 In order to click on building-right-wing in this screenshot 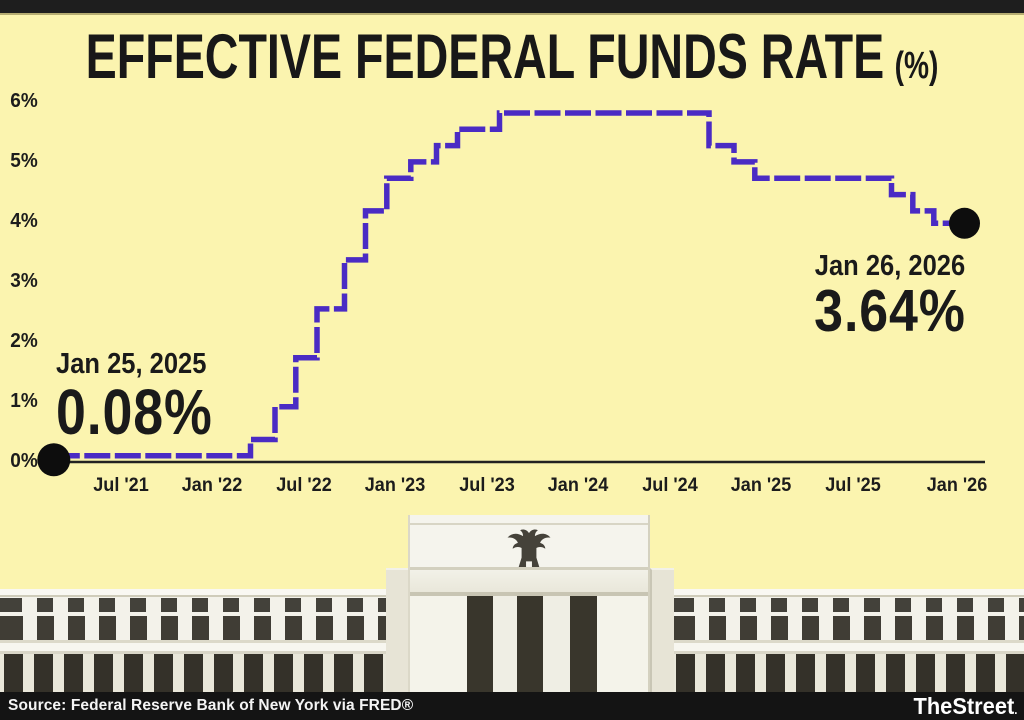, I will do `click(848, 640)`.